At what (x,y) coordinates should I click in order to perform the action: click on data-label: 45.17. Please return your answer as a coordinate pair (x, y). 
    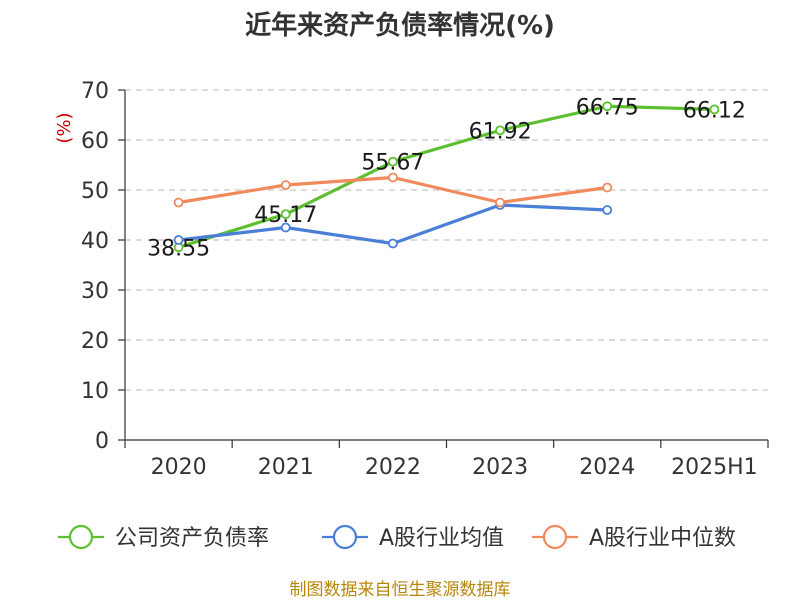
    Looking at the image, I should click on (285, 215).